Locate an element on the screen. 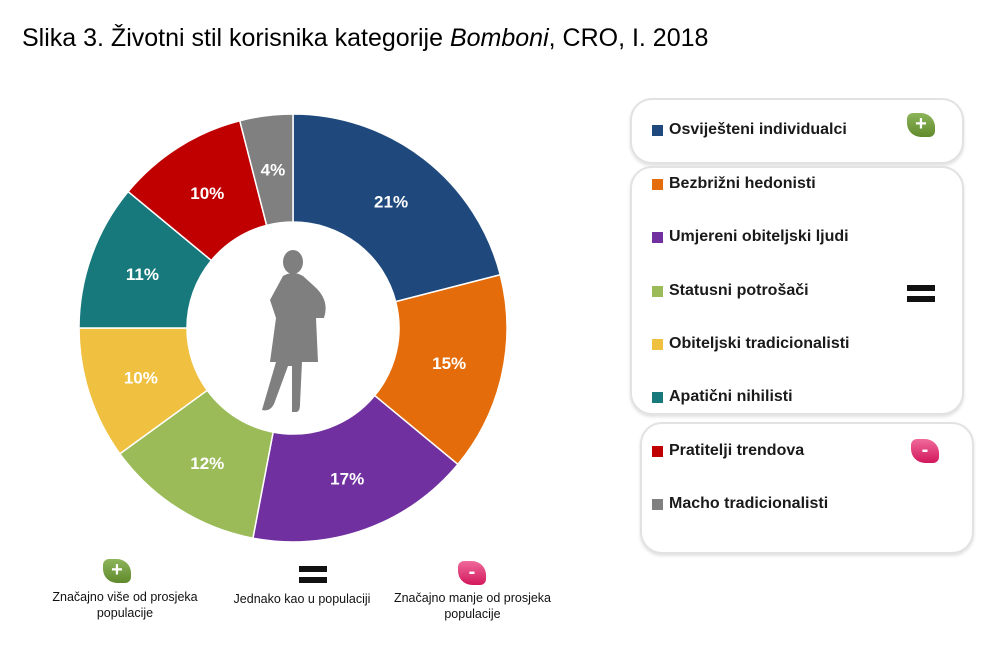  legend-label: Umjereni obiteljski ljudi is located at coordinates (759, 236).